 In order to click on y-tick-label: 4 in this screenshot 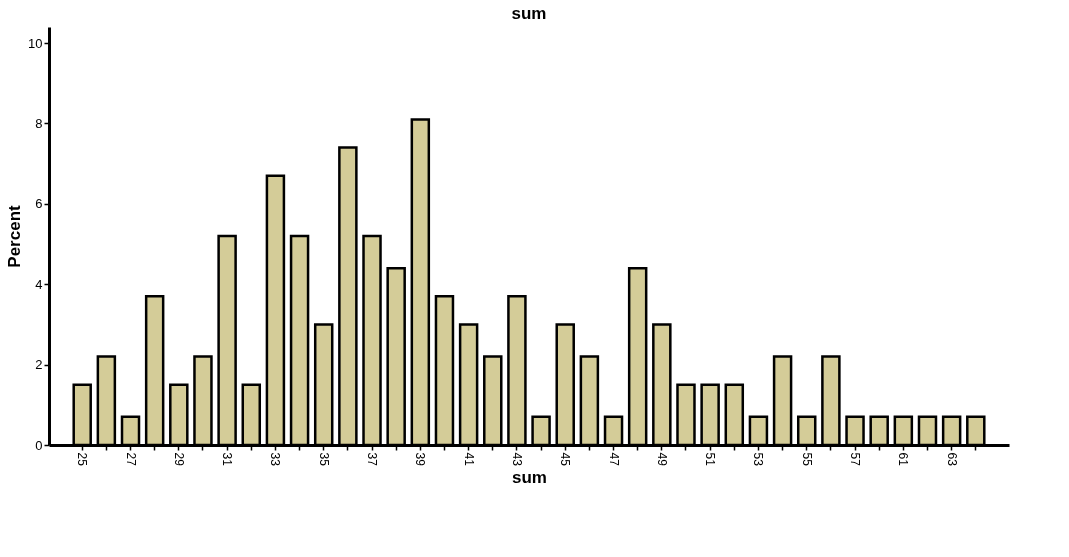, I will do `click(39, 284)`.